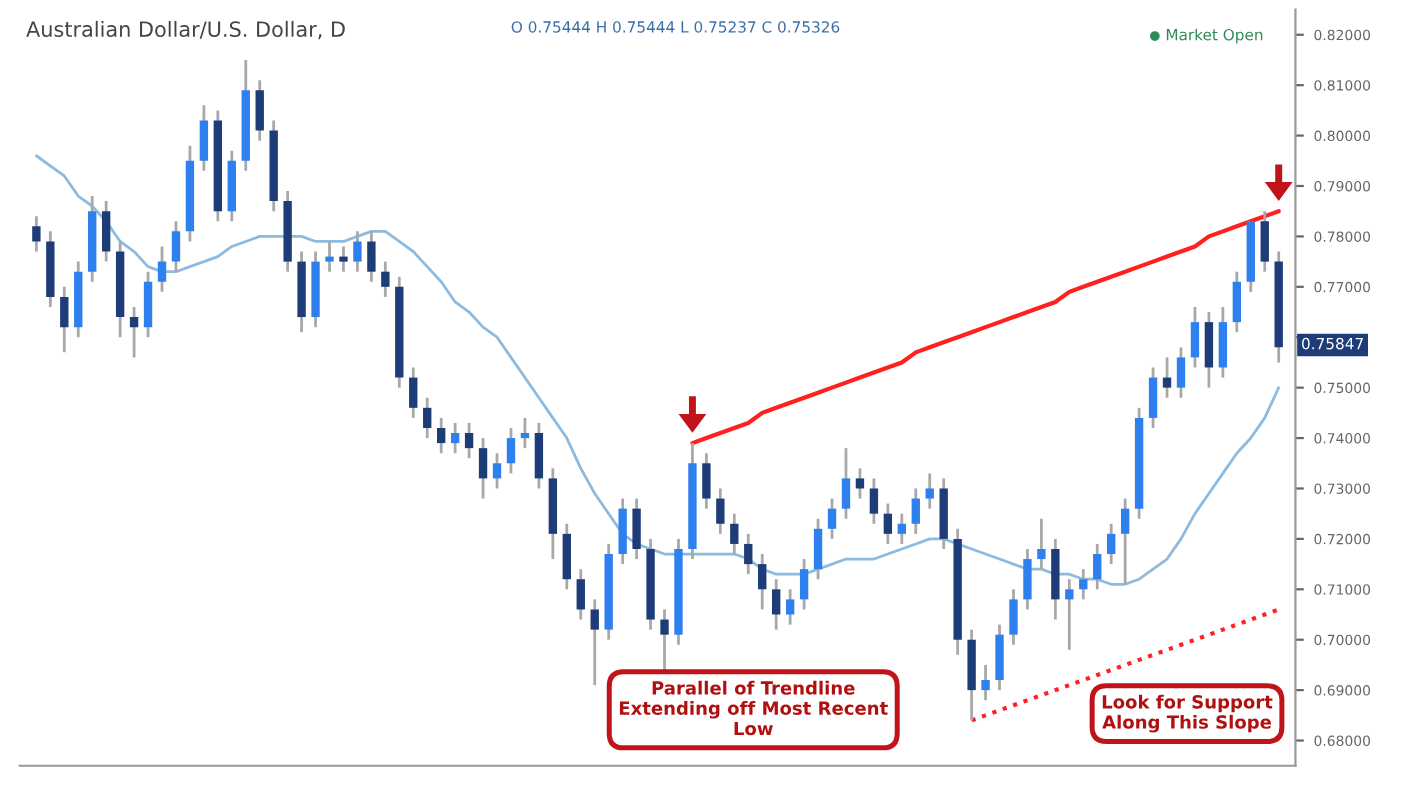 The width and height of the screenshot is (1402, 796). What do you see at coordinates (1187, 713) in the screenshot?
I see `annotation: Look for Support Along This Slope` at bounding box center [1187, 713].